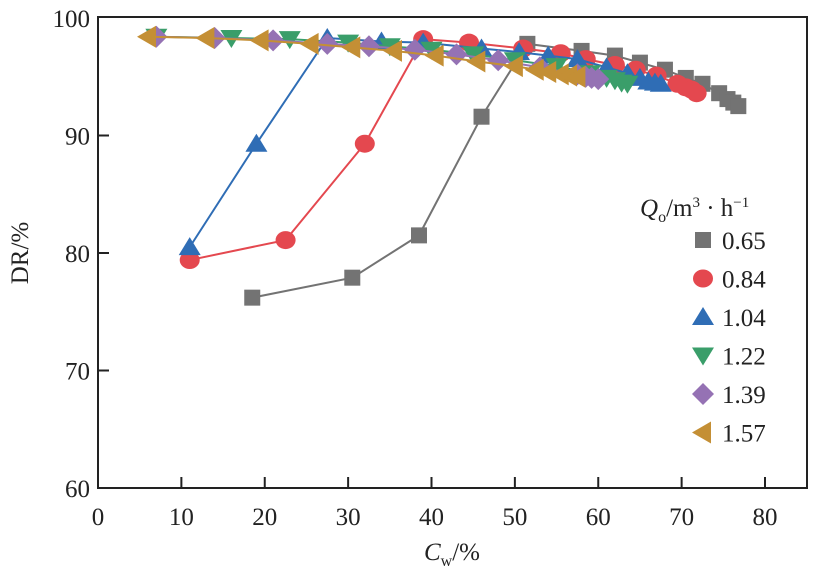  I want to click on x-tick-label: 80, so click(765, 517).